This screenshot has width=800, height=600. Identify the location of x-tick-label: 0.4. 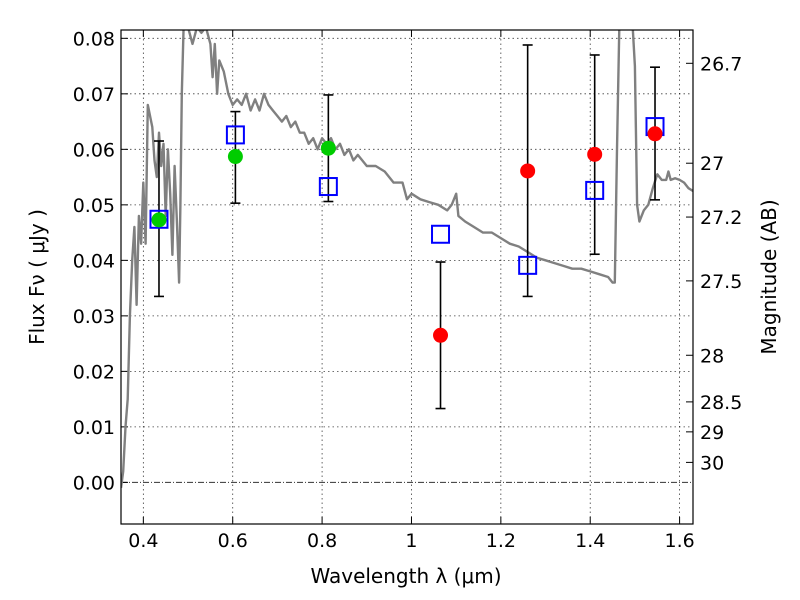
(143, 541).